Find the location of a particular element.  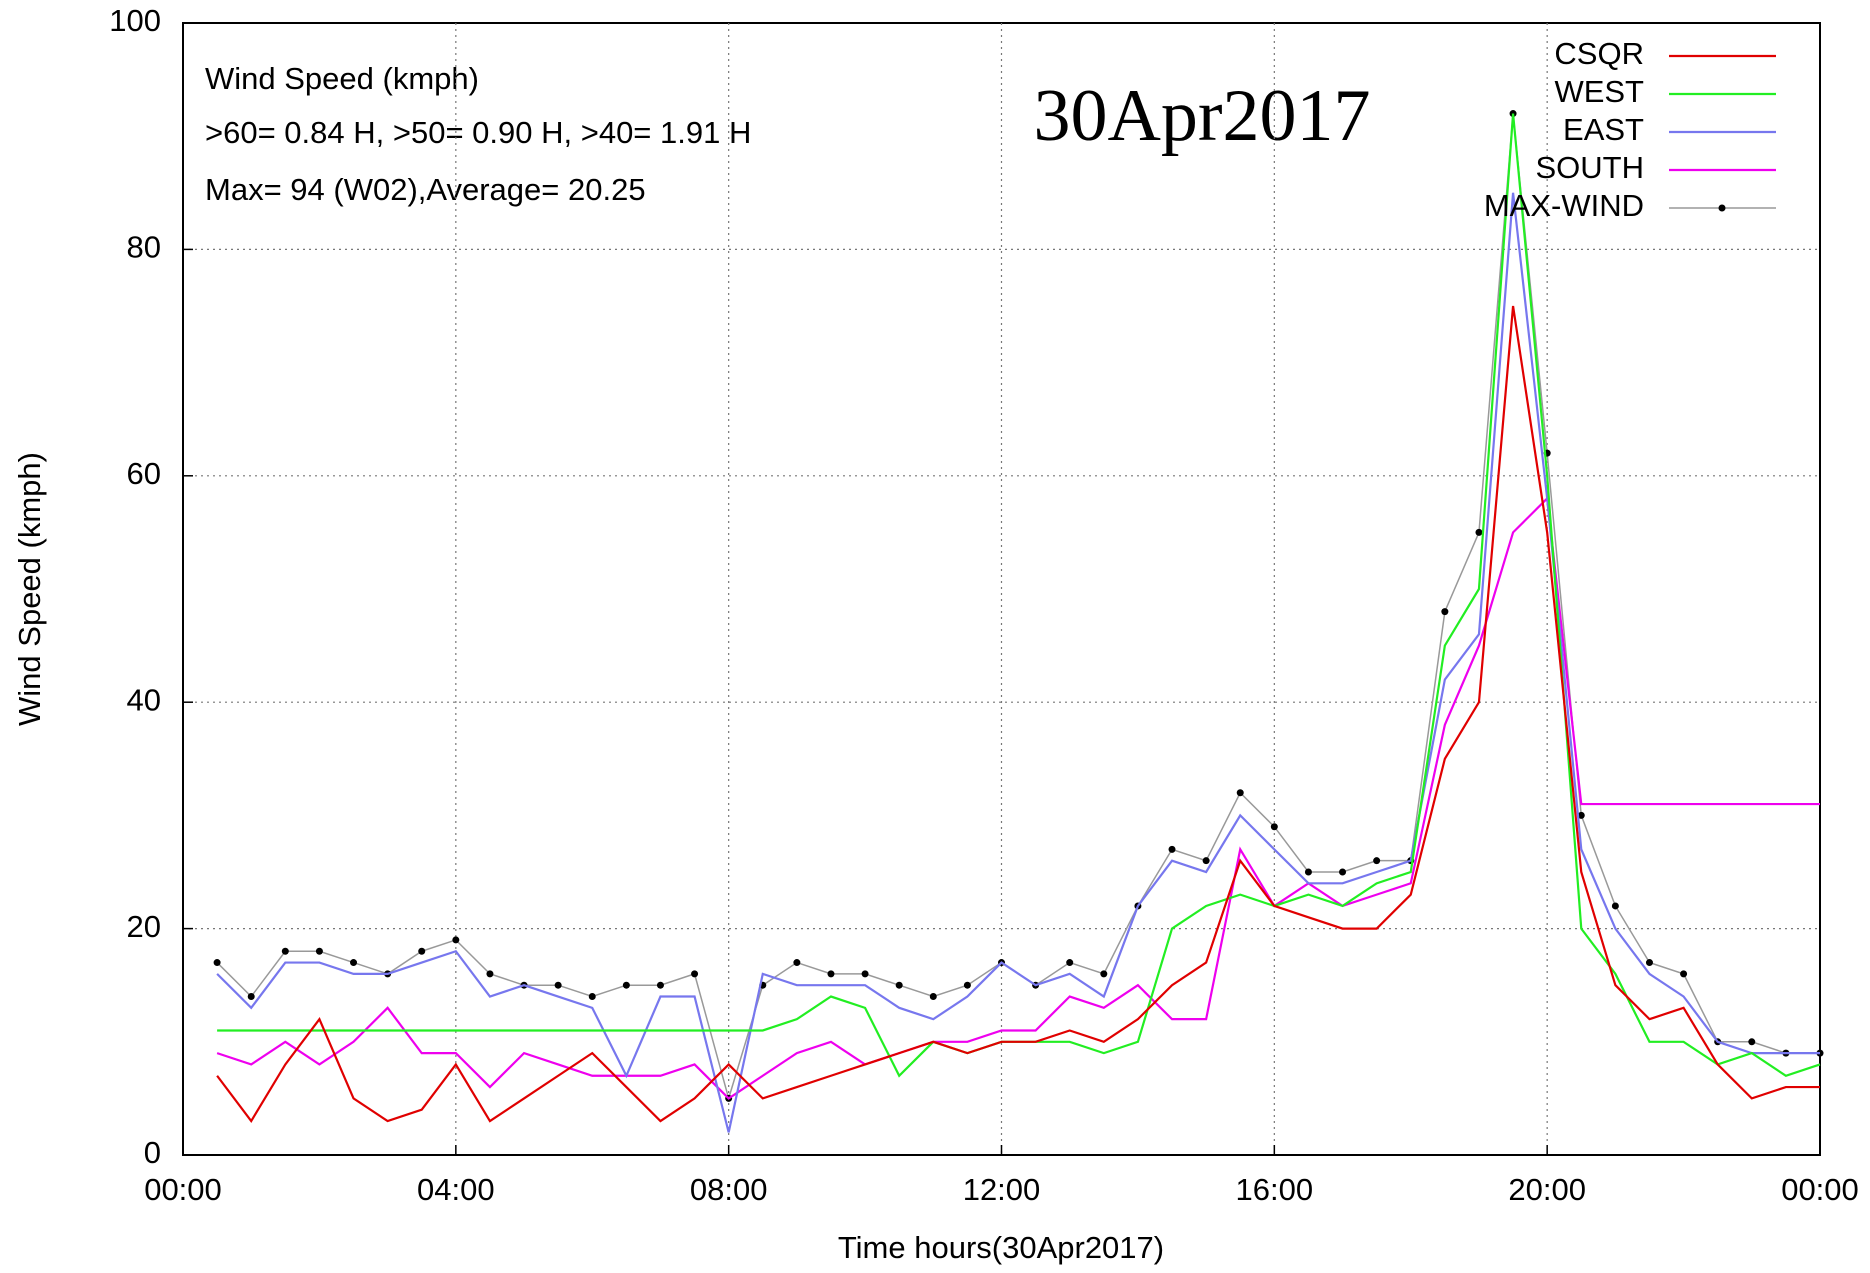

x-tick-label: 04:00 is located at coordinates (456, 1189).